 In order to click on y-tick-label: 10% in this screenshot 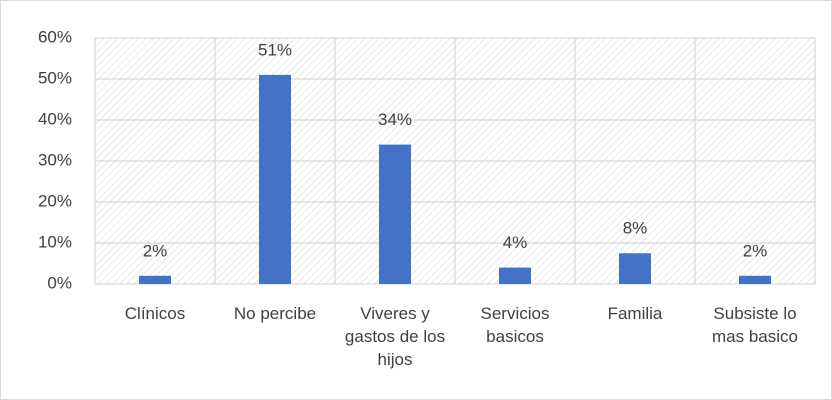, I will do `click(55, 241)`.